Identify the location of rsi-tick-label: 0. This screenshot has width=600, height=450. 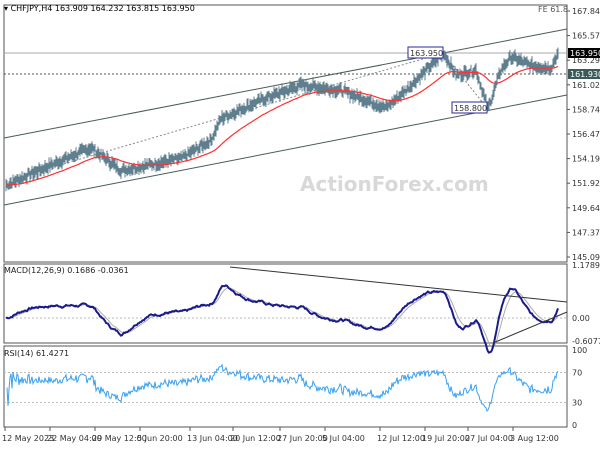
(574, 425).